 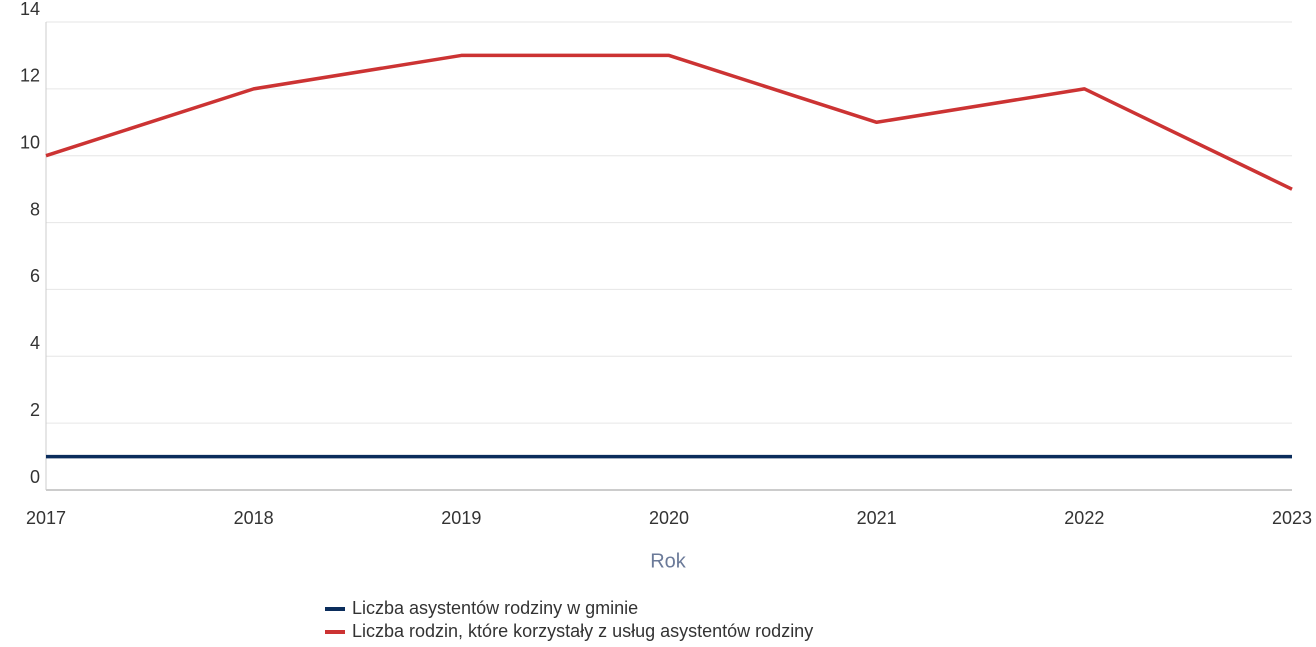 I want to click on y-tick-label: 8, so click(x=35, y=209).